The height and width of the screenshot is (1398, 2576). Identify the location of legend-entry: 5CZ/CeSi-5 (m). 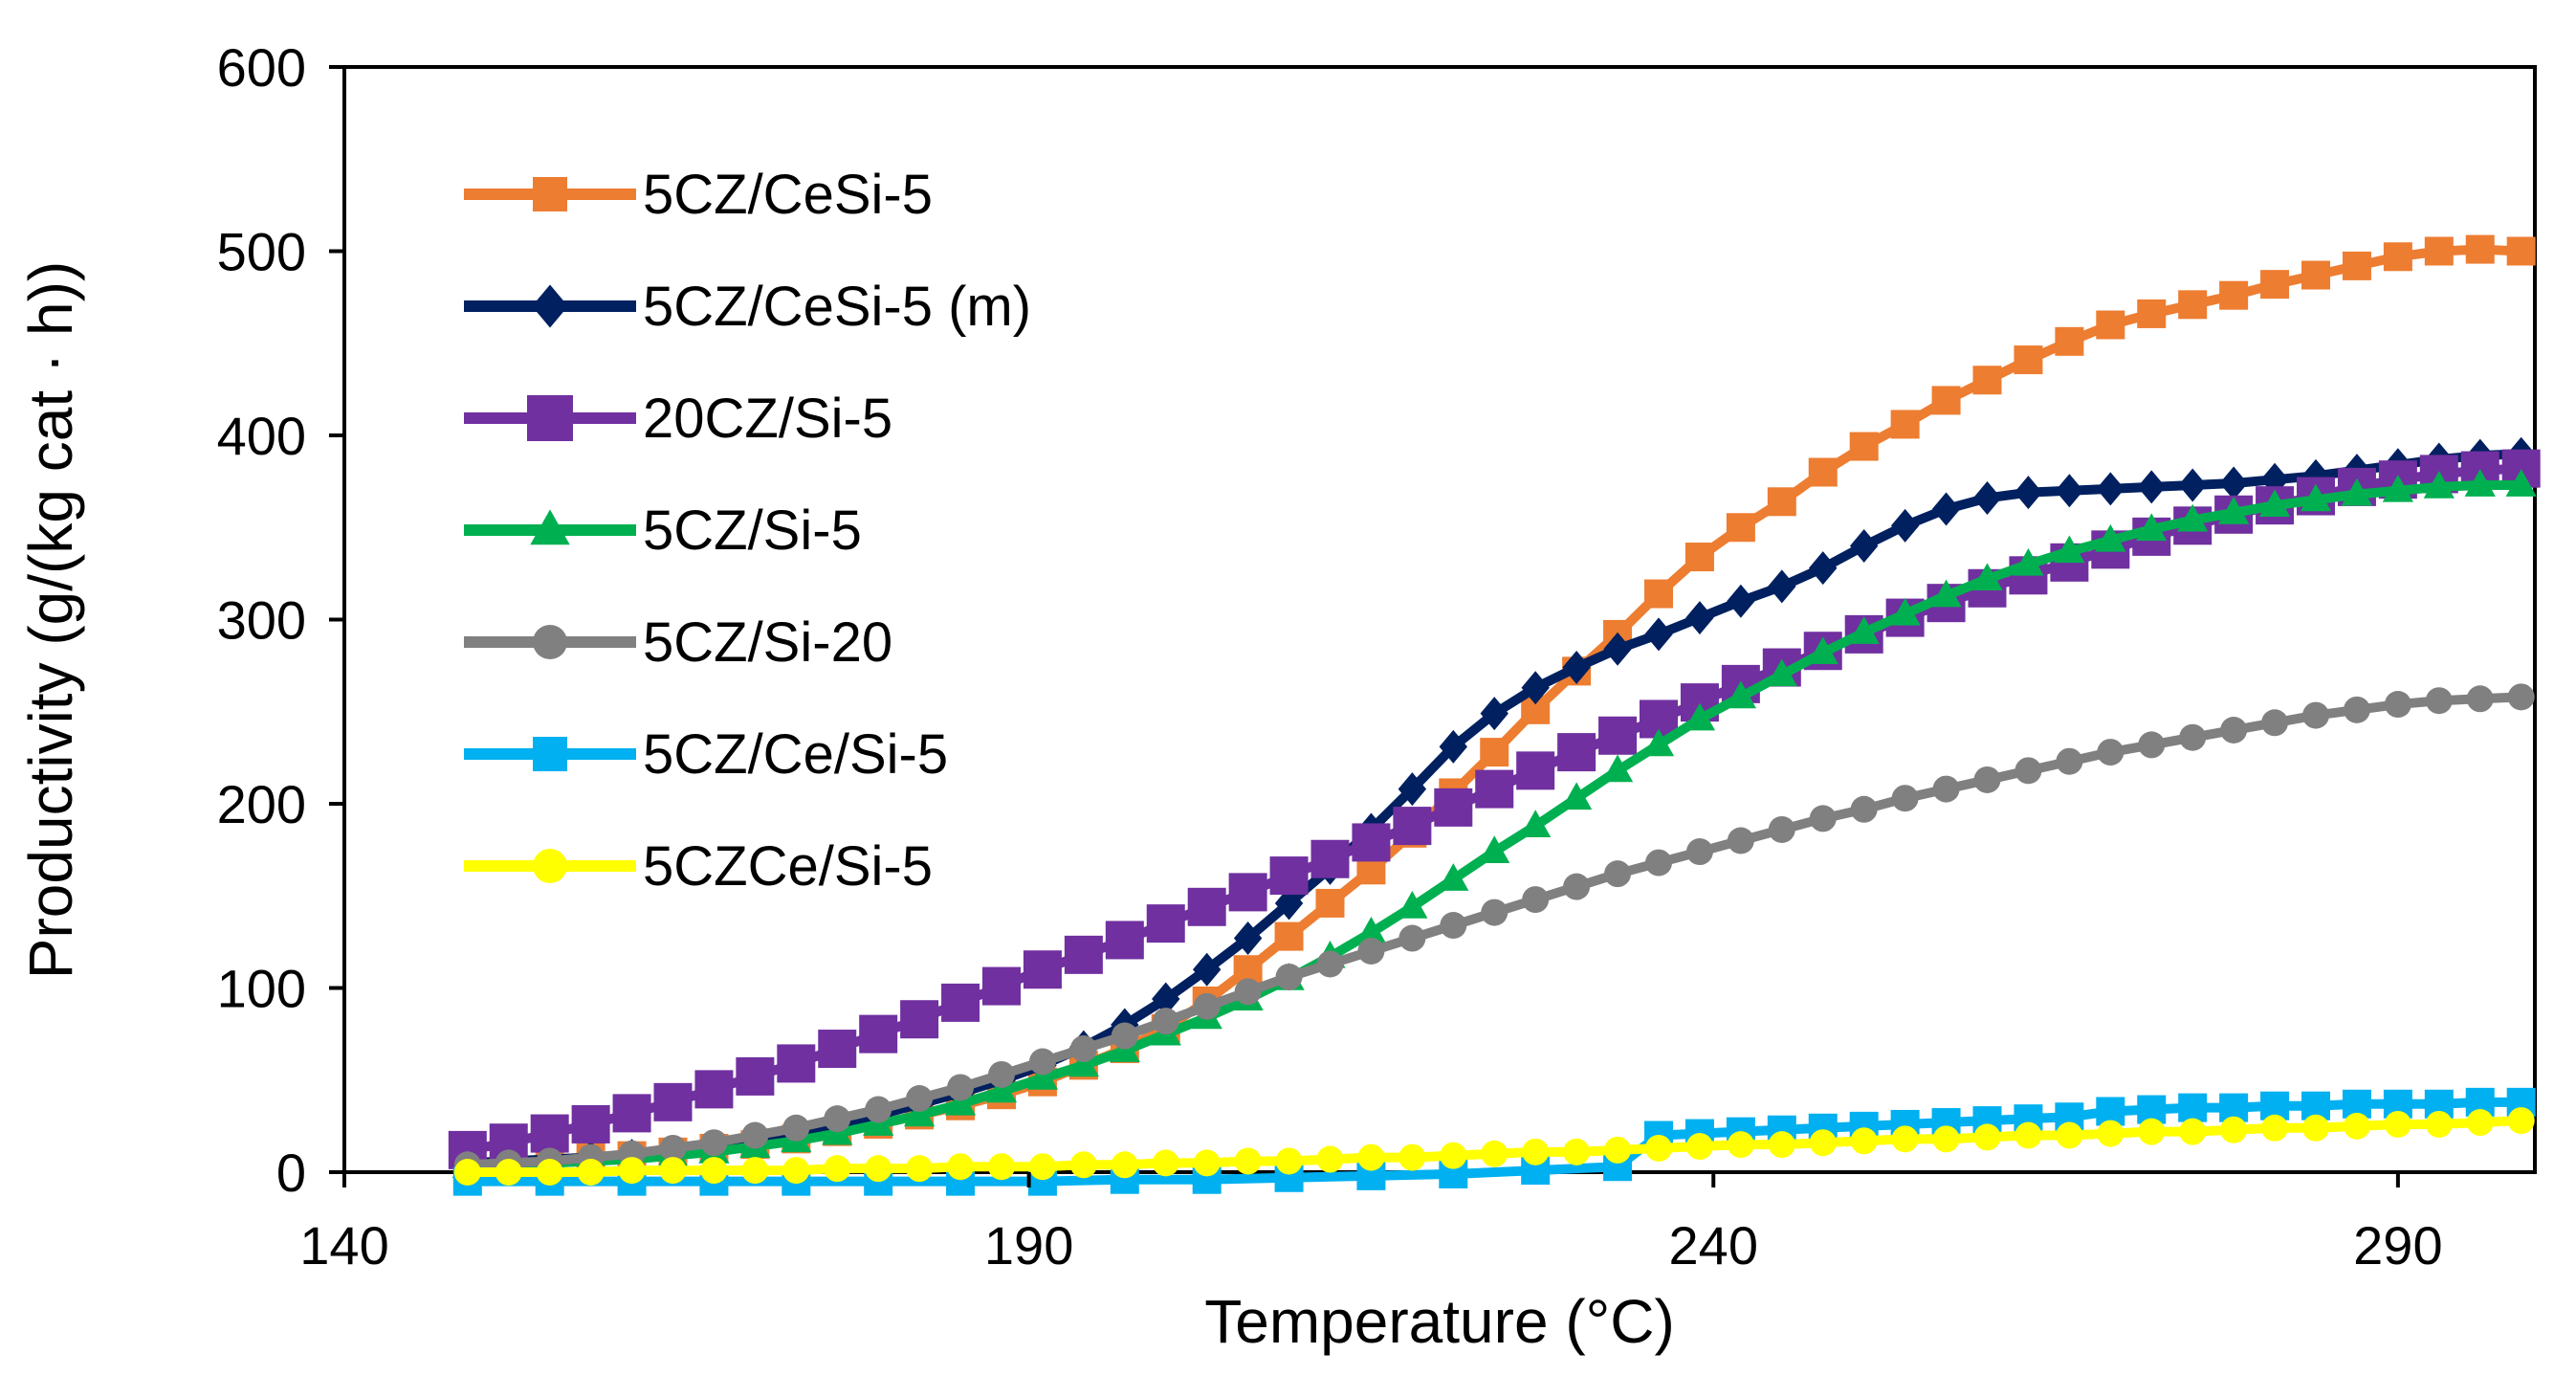
(747, 307).